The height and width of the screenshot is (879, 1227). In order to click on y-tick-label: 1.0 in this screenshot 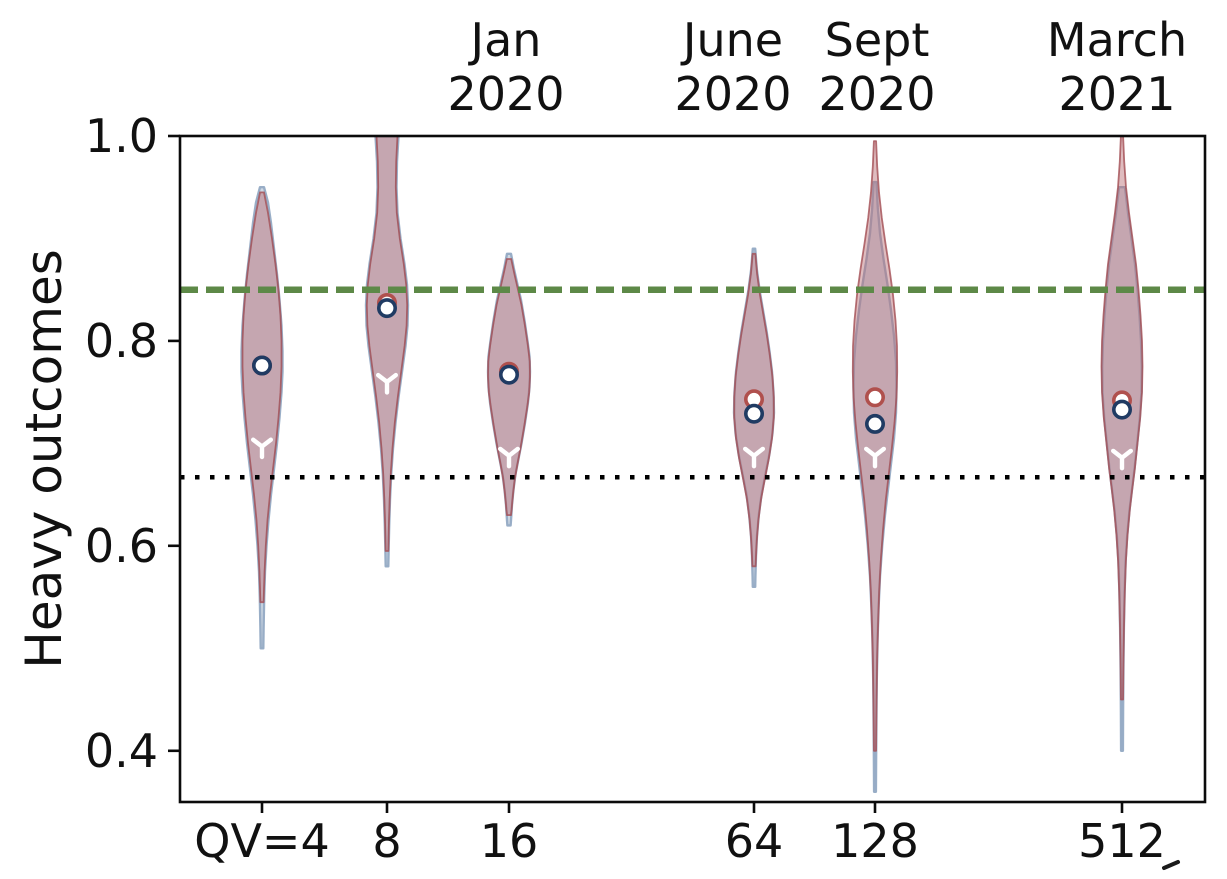, I will do `click(121, 136)`.